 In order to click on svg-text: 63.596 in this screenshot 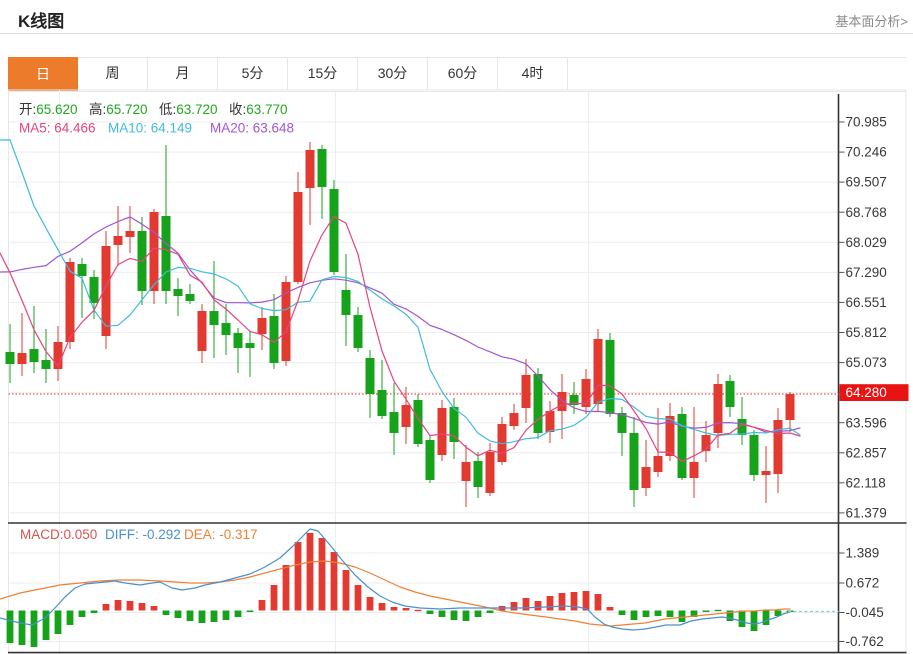, I will do `click(866, 422)`.